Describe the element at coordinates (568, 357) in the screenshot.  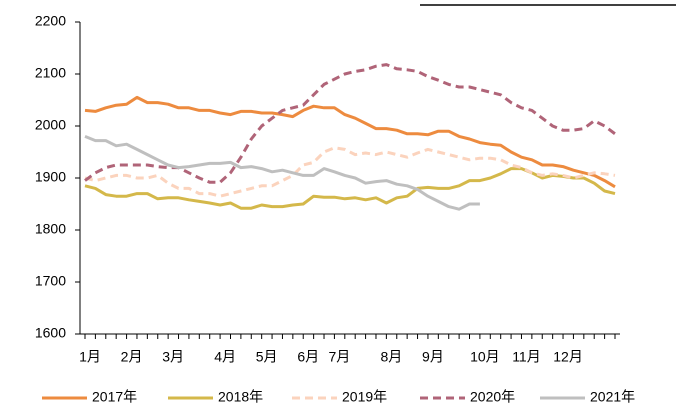
I see `x-tick-label: 12月` at that location.